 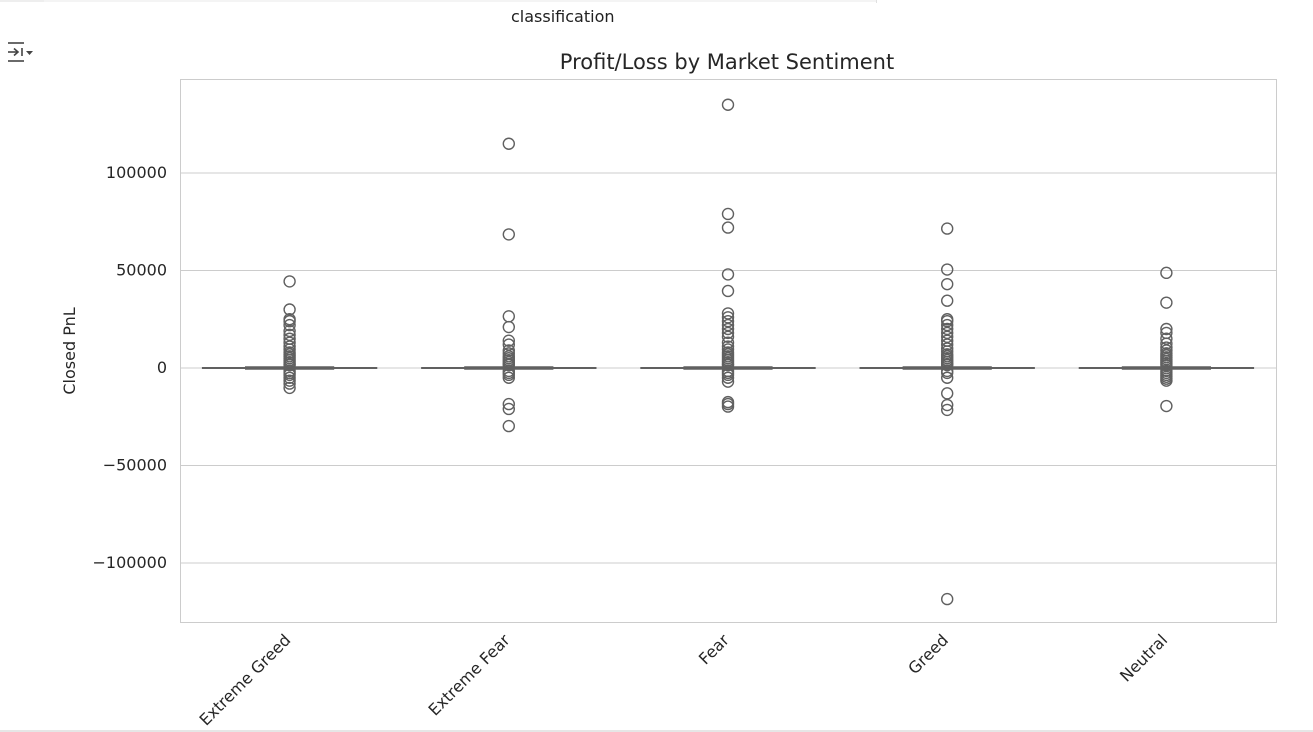 What do you see at coordinates (714, 649) in the screenshot?
I see `x-tick-label: Fear` at bounding box center [714, 649].